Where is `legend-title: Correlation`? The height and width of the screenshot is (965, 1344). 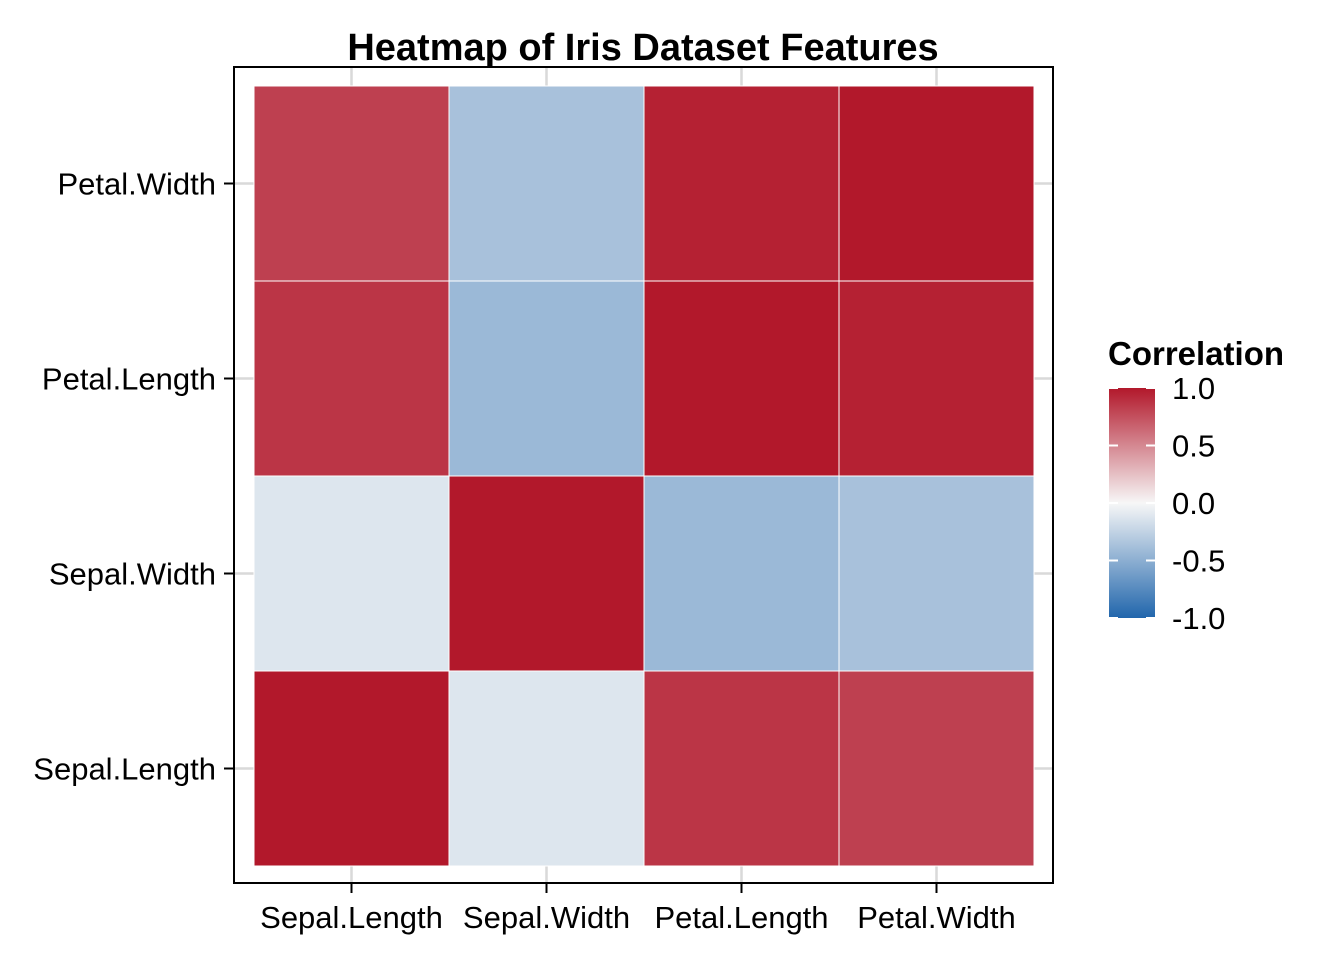 legend-title: Correlation is located at coordinates (1196, 353).